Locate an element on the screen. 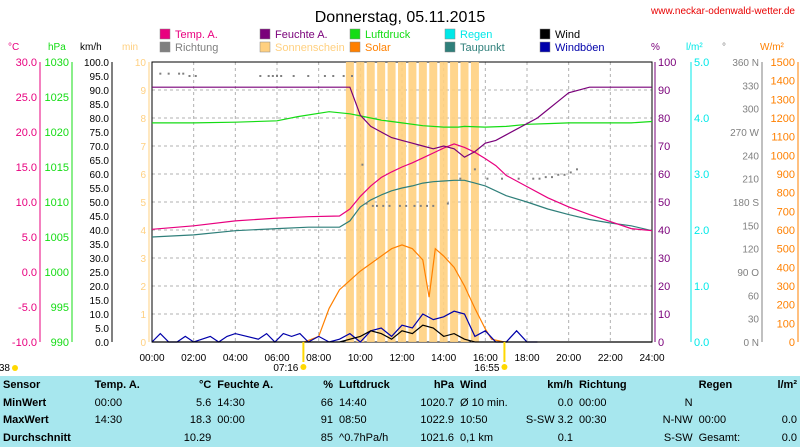  stats-cell: % is located at coordinates (328, 384).